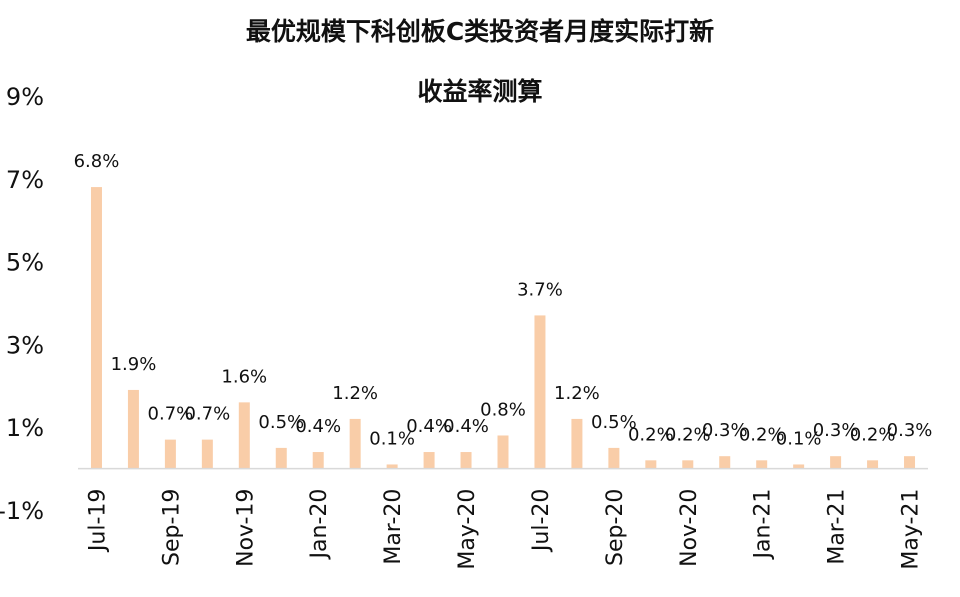  Describe the element at coordinates (245, 528) in the screenshot. I see `x-tick-label: Nov-19` at that location.